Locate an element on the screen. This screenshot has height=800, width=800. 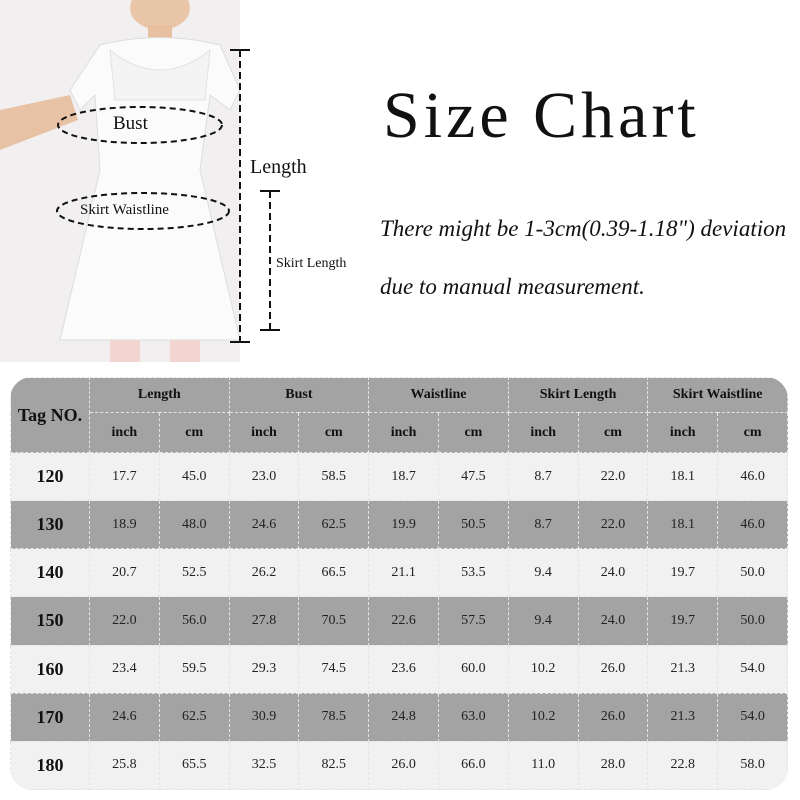
group-header: Length is located at coordinates (159, 395).